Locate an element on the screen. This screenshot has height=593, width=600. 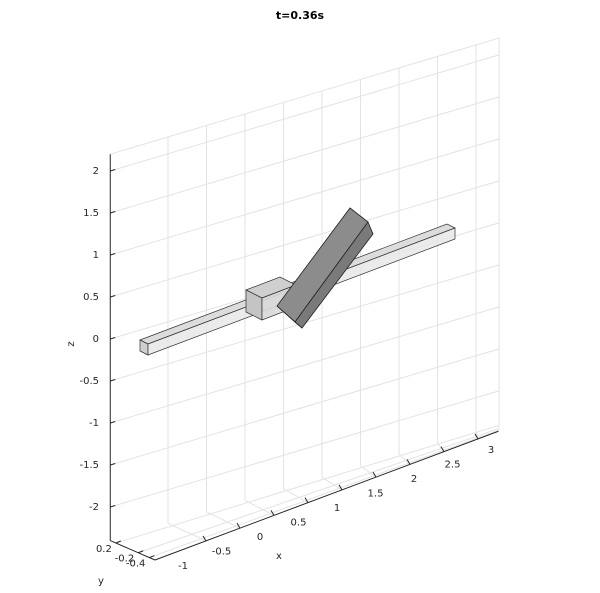
x-tick-label: 2.5 is located at coordinates (453, 465).